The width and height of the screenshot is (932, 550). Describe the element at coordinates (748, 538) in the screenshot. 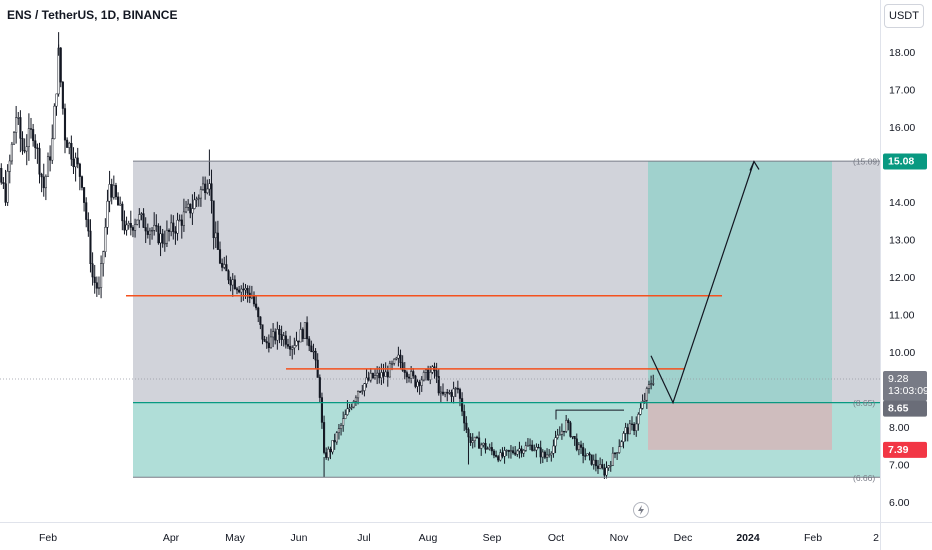

I see `time-tick-label: 2024` at that location.